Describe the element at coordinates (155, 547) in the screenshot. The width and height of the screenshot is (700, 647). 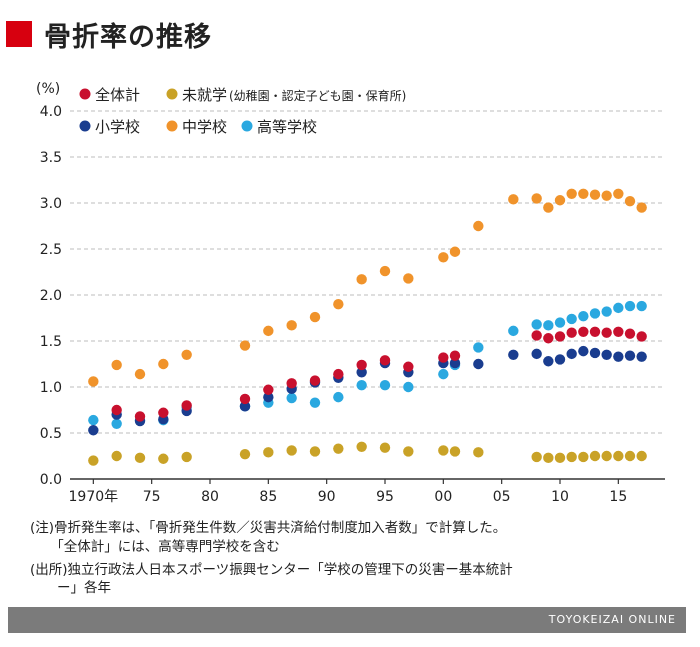
I see `note-line-2: 「全体計」には、高等専門学校を含む` at that location.